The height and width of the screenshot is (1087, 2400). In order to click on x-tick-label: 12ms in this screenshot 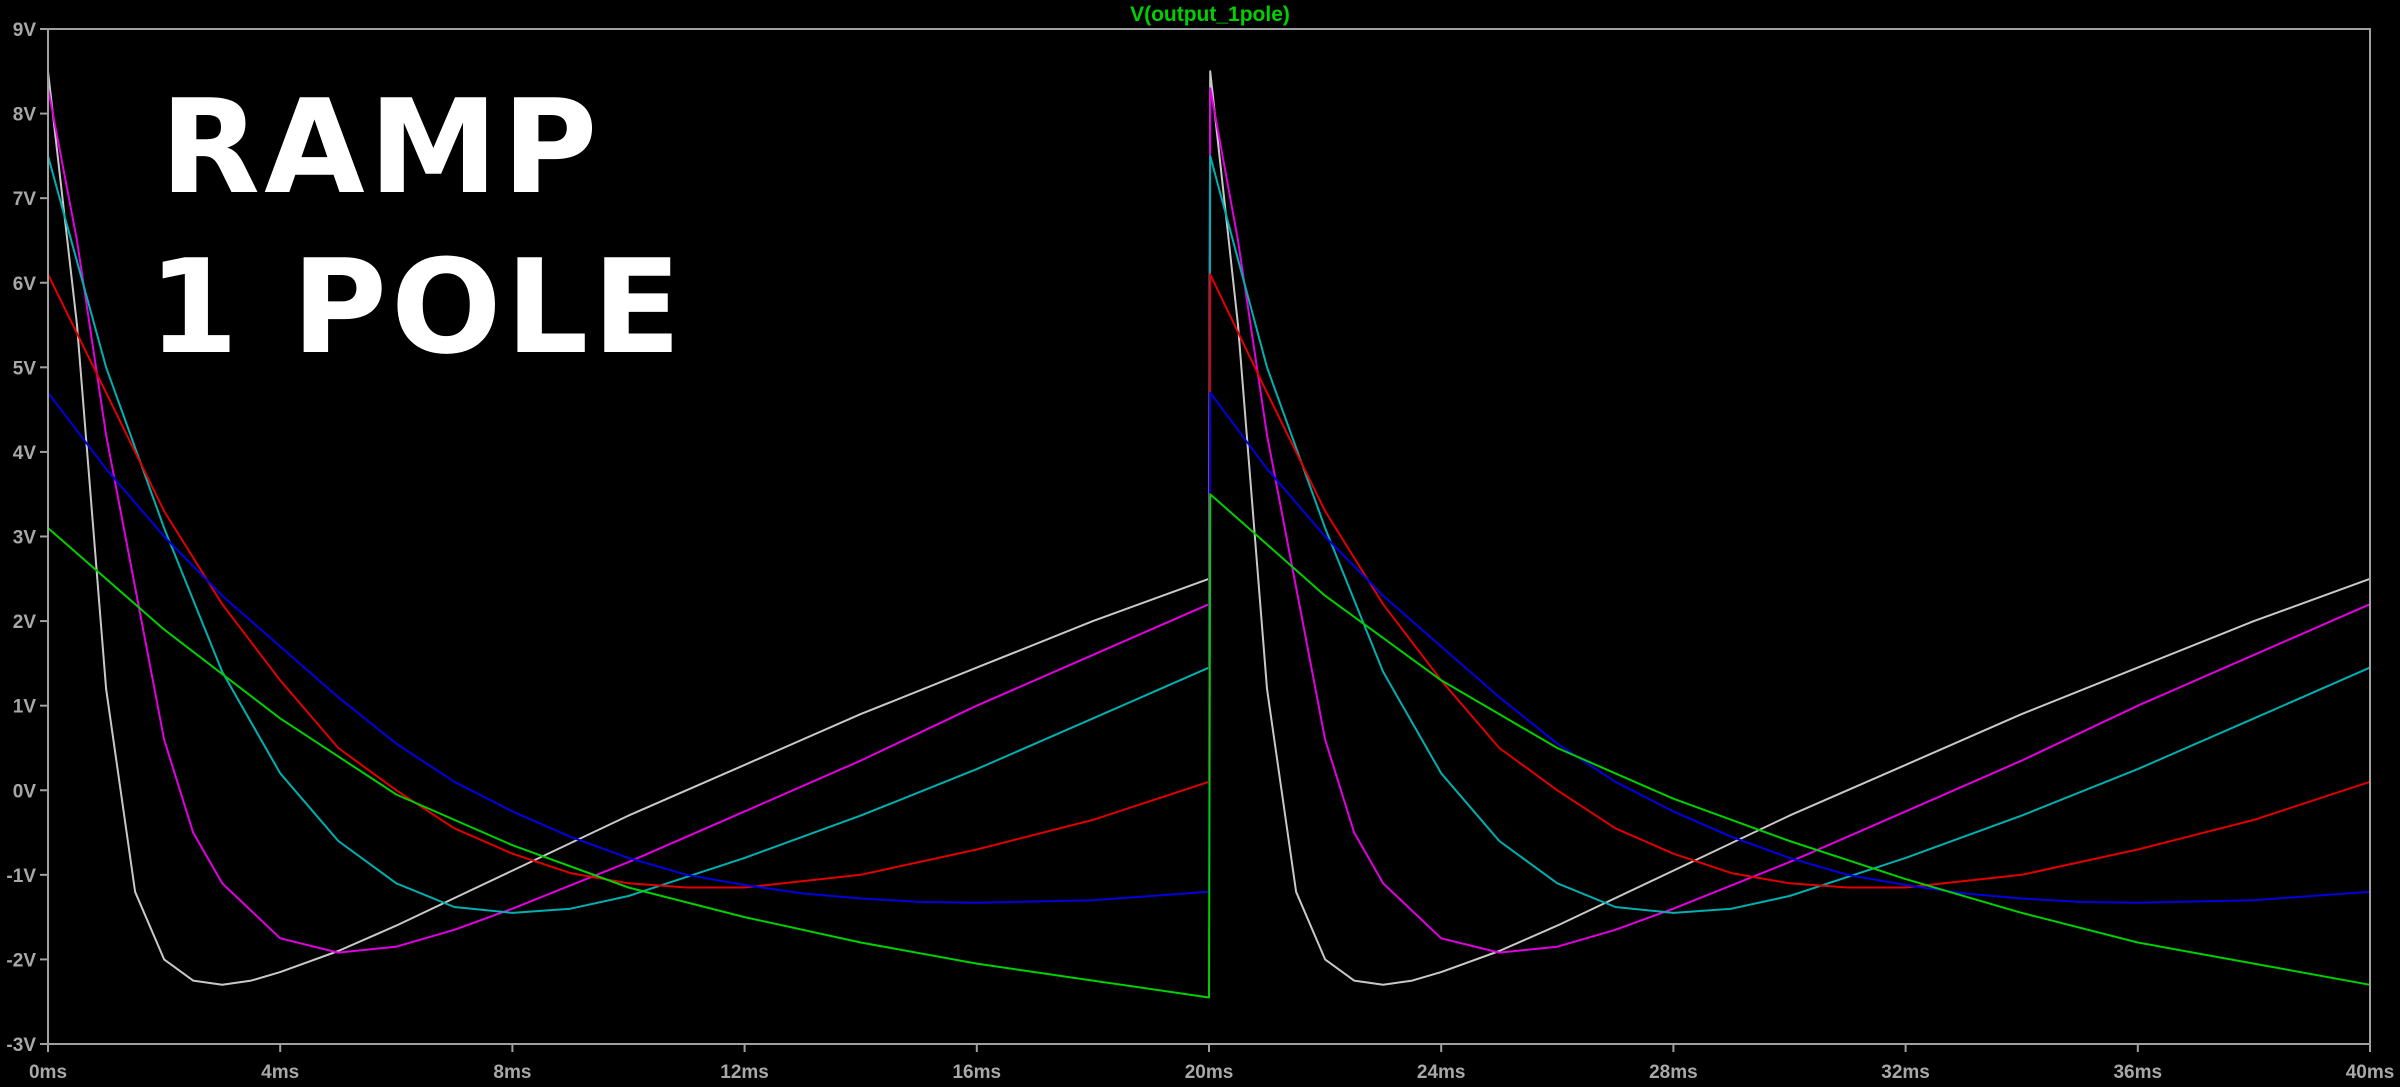, I will do `click(744, 1072)`.